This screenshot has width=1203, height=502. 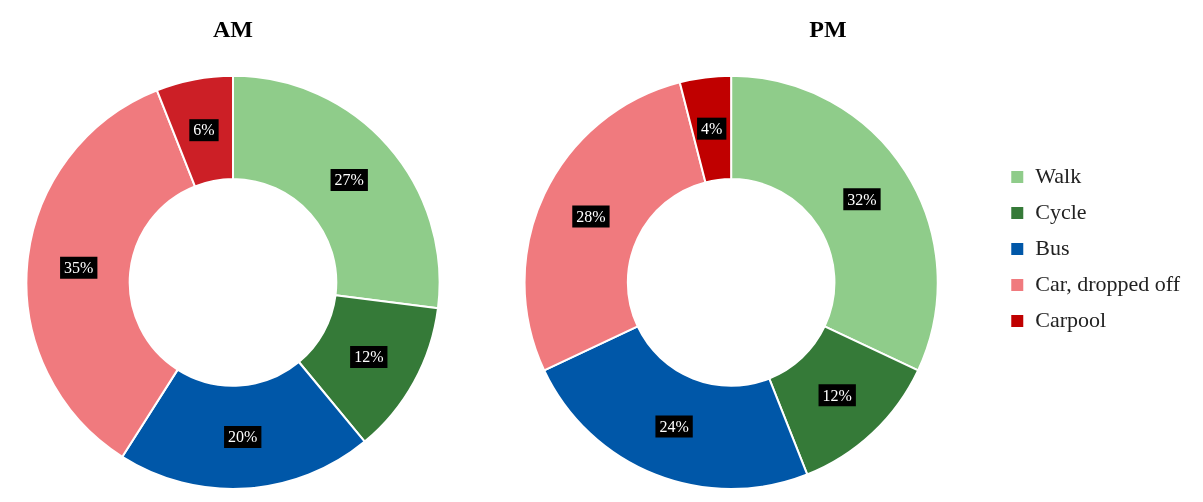 I want to click on data-label: 28%, so click(x=591, y=216).